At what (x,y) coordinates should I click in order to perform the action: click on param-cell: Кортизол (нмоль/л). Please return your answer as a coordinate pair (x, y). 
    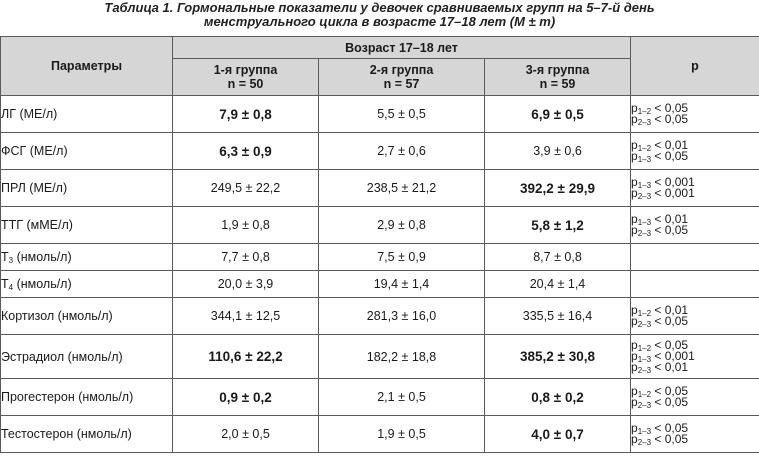
    Looking at the image, I should click on (87, 316).